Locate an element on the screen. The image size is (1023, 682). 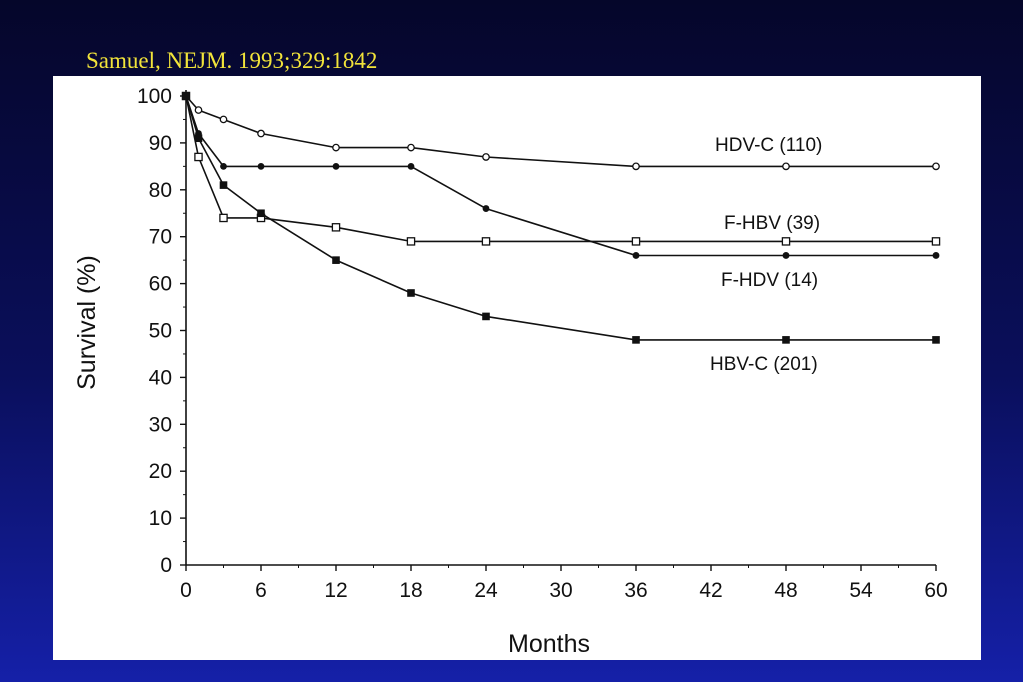
x-tick-label: 12 is located at coordinates (335, 590).